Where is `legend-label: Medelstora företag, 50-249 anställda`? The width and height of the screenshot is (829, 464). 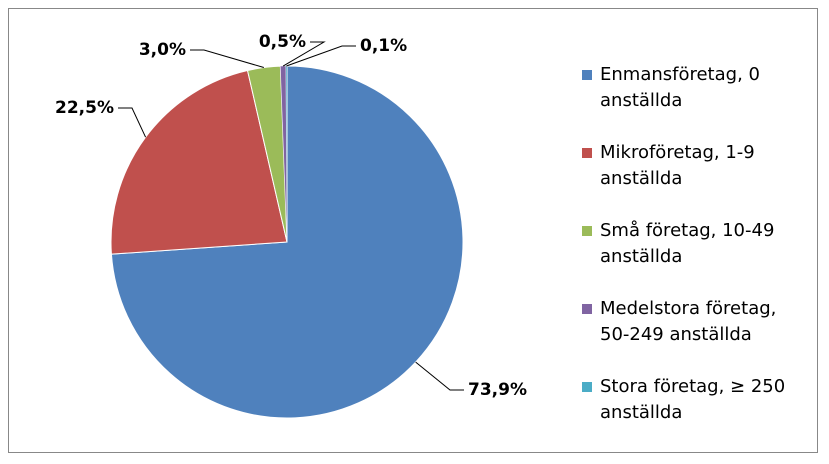
legend-label: Medelstora företag, 50-249 anställda is located at coordinates (688, 321).